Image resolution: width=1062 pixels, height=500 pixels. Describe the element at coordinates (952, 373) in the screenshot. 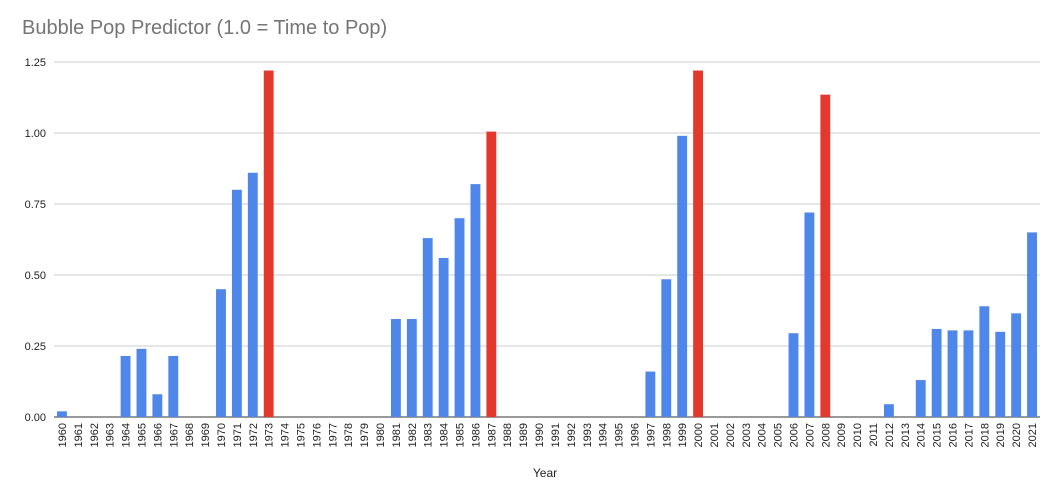

I see `bar-2016` at that location.